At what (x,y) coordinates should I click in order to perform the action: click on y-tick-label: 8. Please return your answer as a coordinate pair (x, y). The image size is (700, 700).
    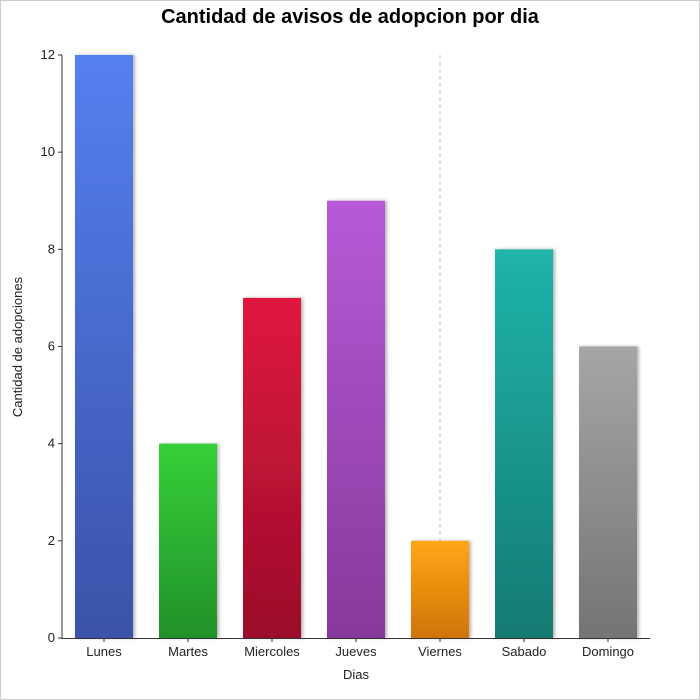
    Looking at the image, I should click on (51, 248).